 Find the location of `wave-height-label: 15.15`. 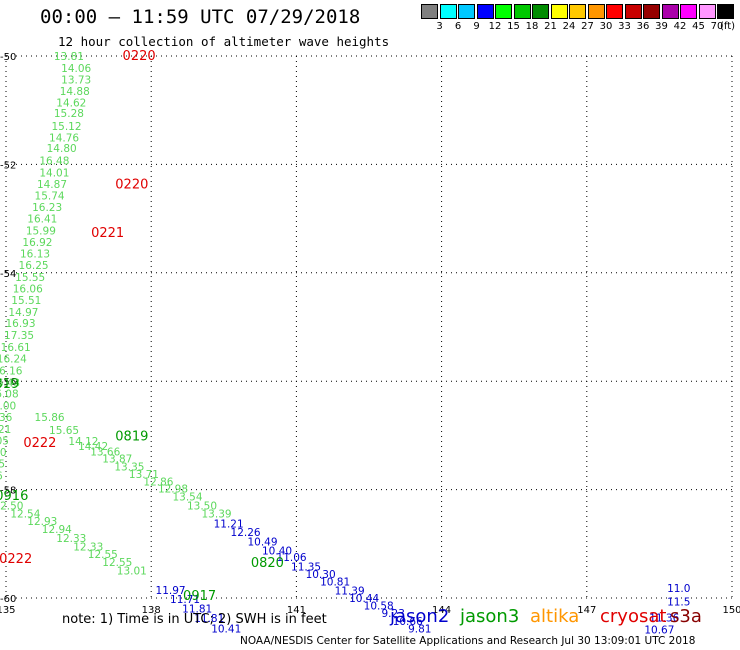

wave-height-label: 15.15 is located at coordinates (2, 465).